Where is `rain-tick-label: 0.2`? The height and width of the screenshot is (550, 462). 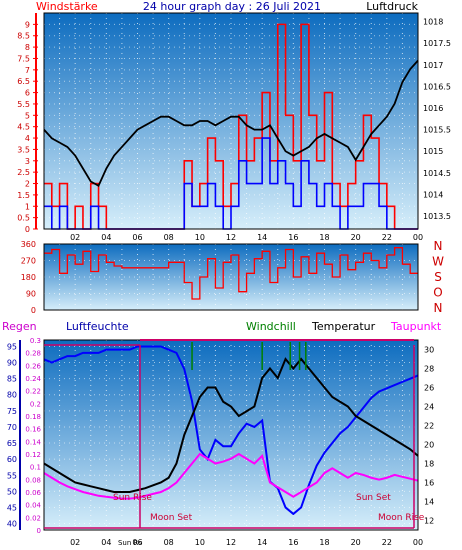
rain-tick-label: 0.2 is located at coordinates (35, 404).